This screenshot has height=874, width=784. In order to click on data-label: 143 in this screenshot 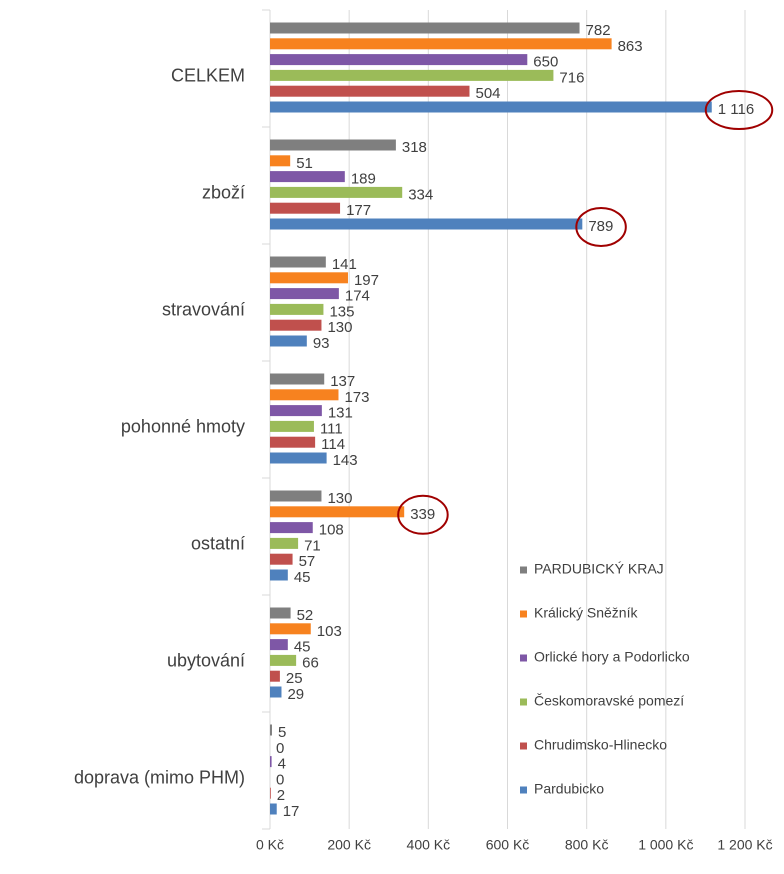, I will do `click(345, 460)`.